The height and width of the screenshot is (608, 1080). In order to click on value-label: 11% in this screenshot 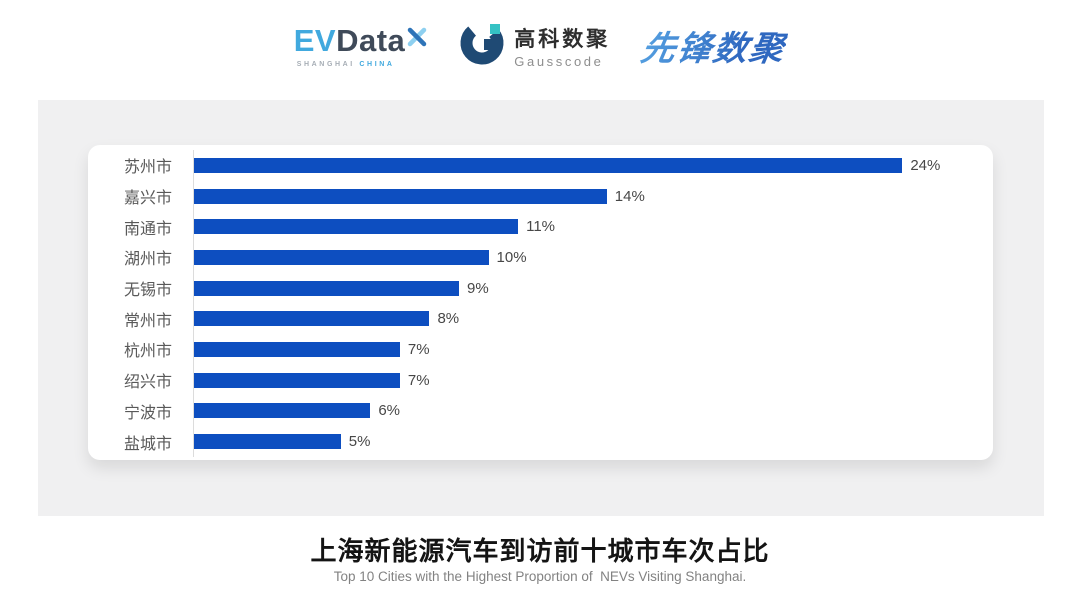, I will do `click(541, 227)`.